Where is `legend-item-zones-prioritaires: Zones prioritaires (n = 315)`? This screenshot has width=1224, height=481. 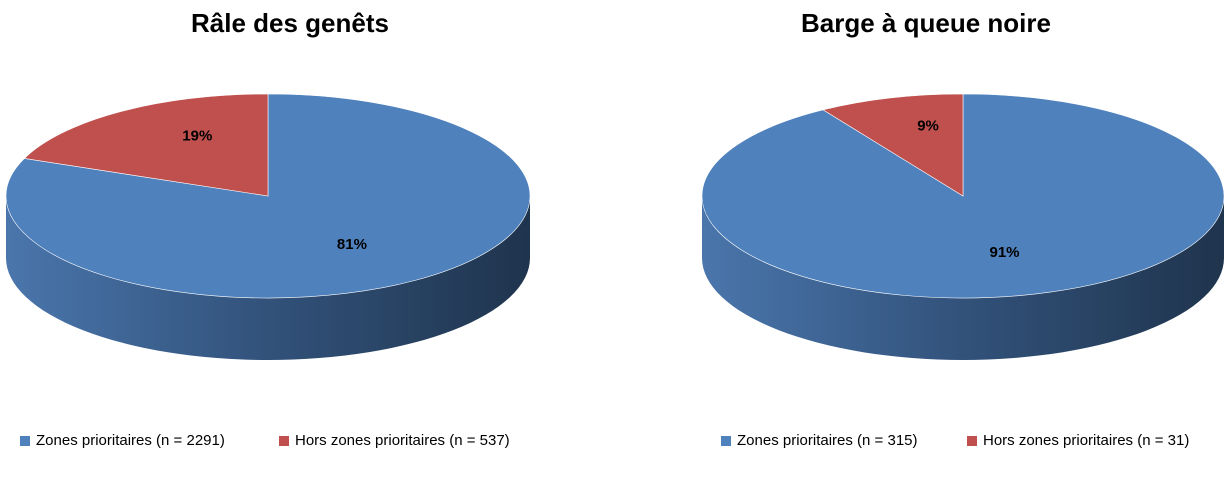
legend-item-zones-prioritaires: Zones prioritaires (n = 315) is located at coordinates (819, 440).